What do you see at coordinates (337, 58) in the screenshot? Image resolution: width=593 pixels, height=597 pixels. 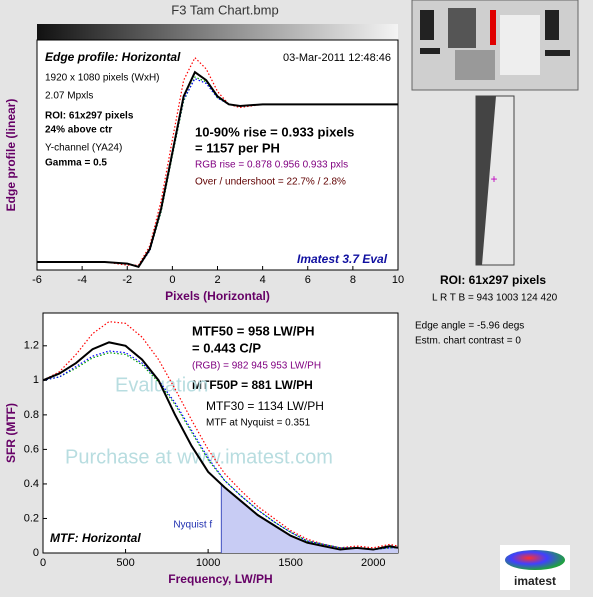 I see `annotation: 03-Mar-2011 12:48:46` at bounding box center [337, 58].